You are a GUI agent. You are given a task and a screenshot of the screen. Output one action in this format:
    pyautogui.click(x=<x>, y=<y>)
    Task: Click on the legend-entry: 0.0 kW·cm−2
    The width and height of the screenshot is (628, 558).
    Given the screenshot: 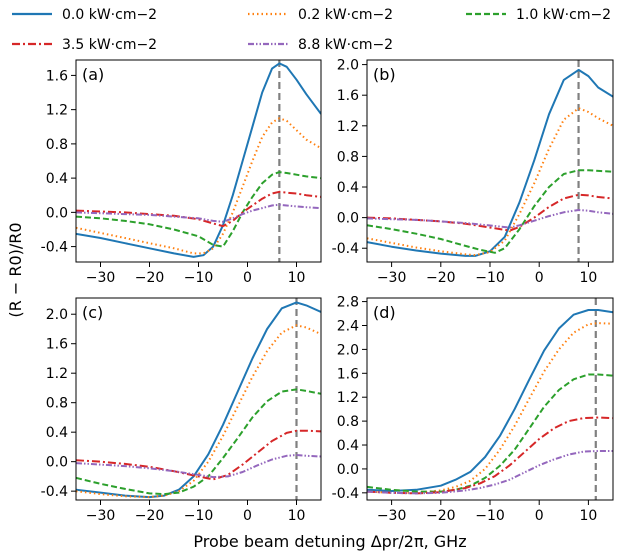 What is the action you would take?
    pyautogui.click(x=84, y=15)
    